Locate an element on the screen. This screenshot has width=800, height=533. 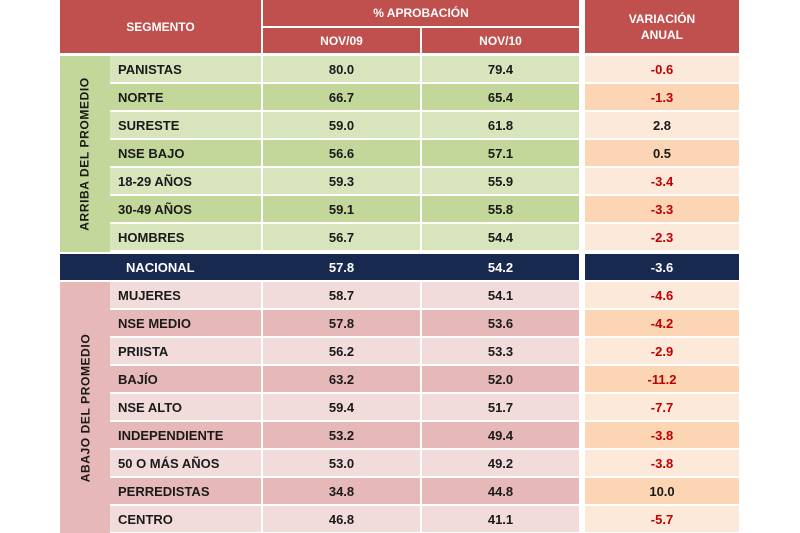
segment-name: SURESTE is located at coordinates (185, 125).